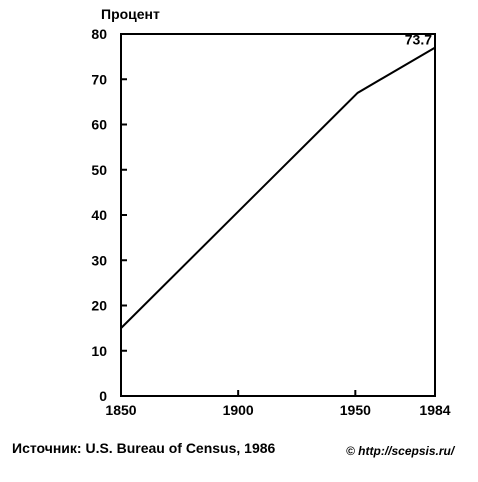 Image resolution: width=478 pixels, height=482 pixels. I want to click on y-tick-label: 20, so click(99, 306).